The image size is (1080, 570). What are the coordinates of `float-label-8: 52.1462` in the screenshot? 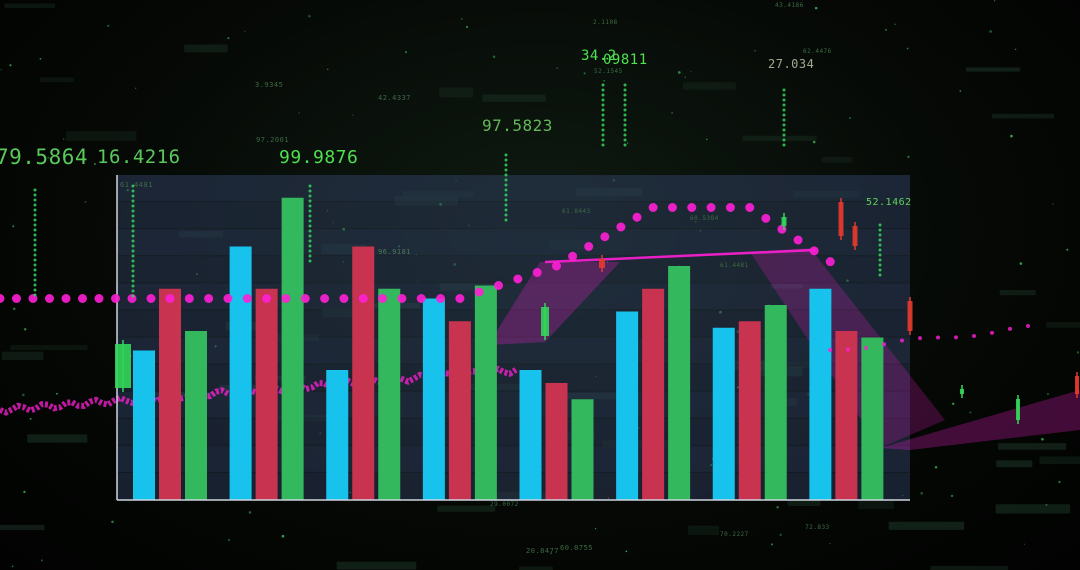 It's located at (889, 202).